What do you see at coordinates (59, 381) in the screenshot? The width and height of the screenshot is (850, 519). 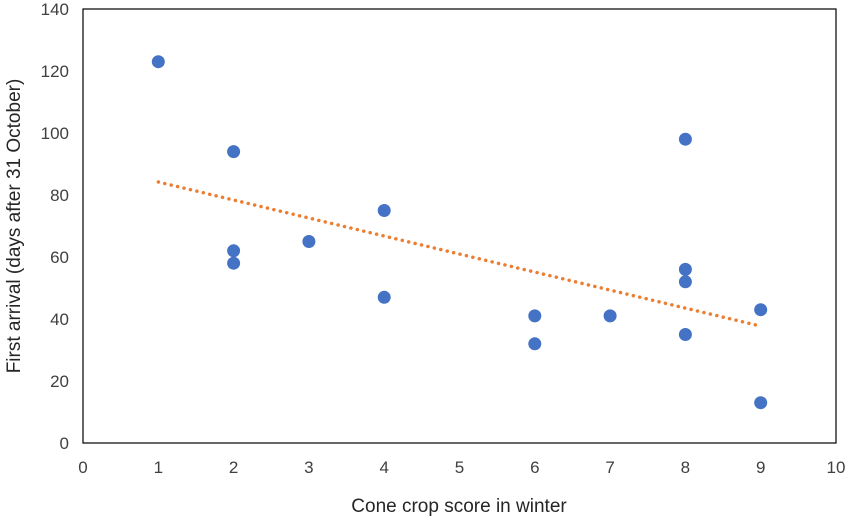 I see `y-tick-label: 20` at bounding box center [59, 381].